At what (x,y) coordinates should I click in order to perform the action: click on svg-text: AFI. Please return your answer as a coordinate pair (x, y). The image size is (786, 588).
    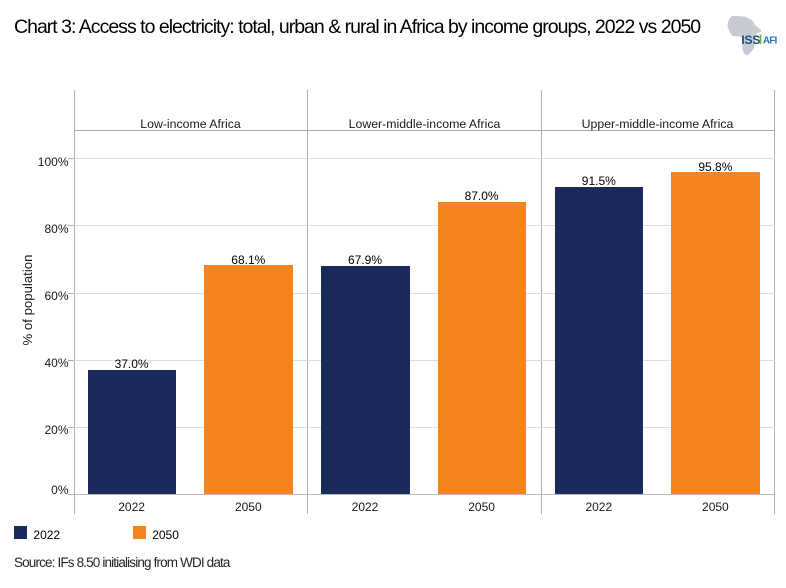
    Looking at the image, I should click on (770, 41).